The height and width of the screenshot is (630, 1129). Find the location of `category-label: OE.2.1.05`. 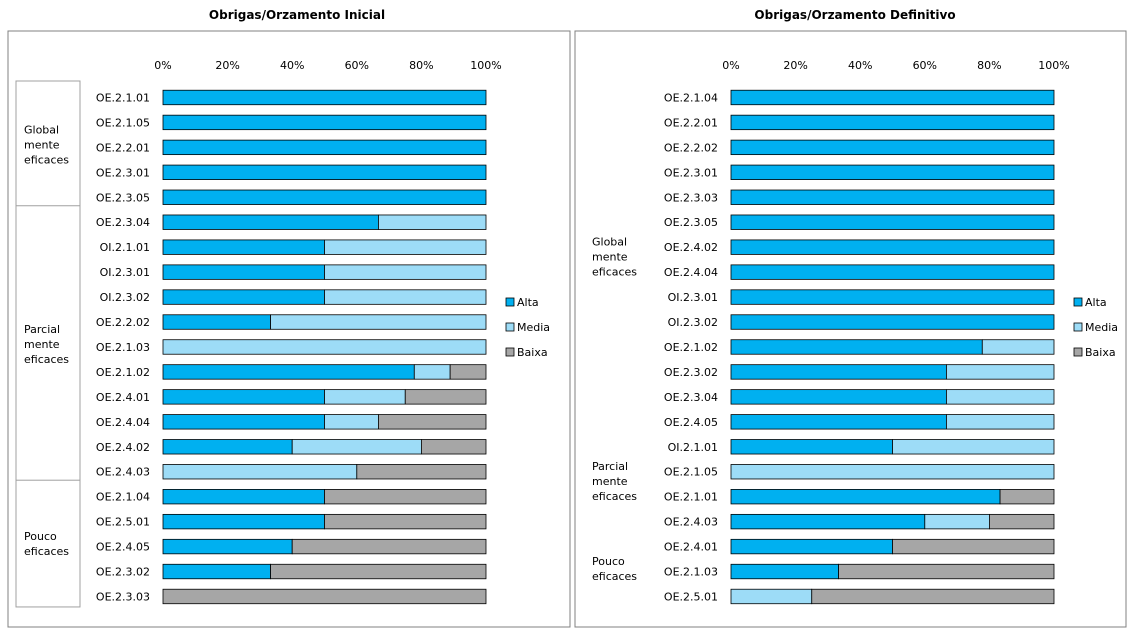

category-label: OE.2.1.05 is located at coordinates (691, 472).